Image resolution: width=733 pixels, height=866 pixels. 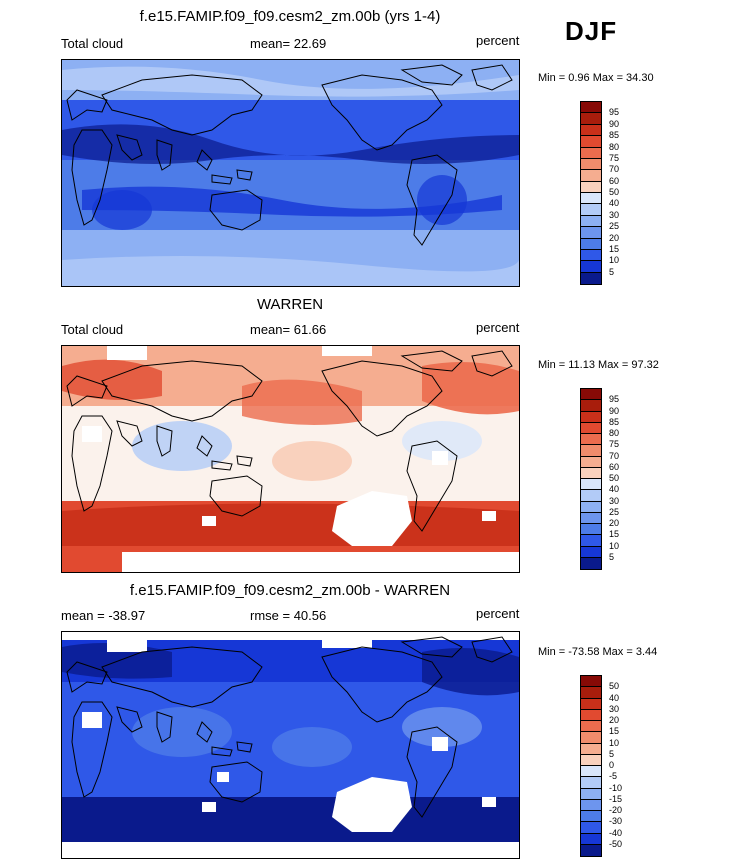 What do you see at coordinates (616, 787) in the screenshot?
I see `colorbar-tick-label: -10` at bounding box center [616, 787].